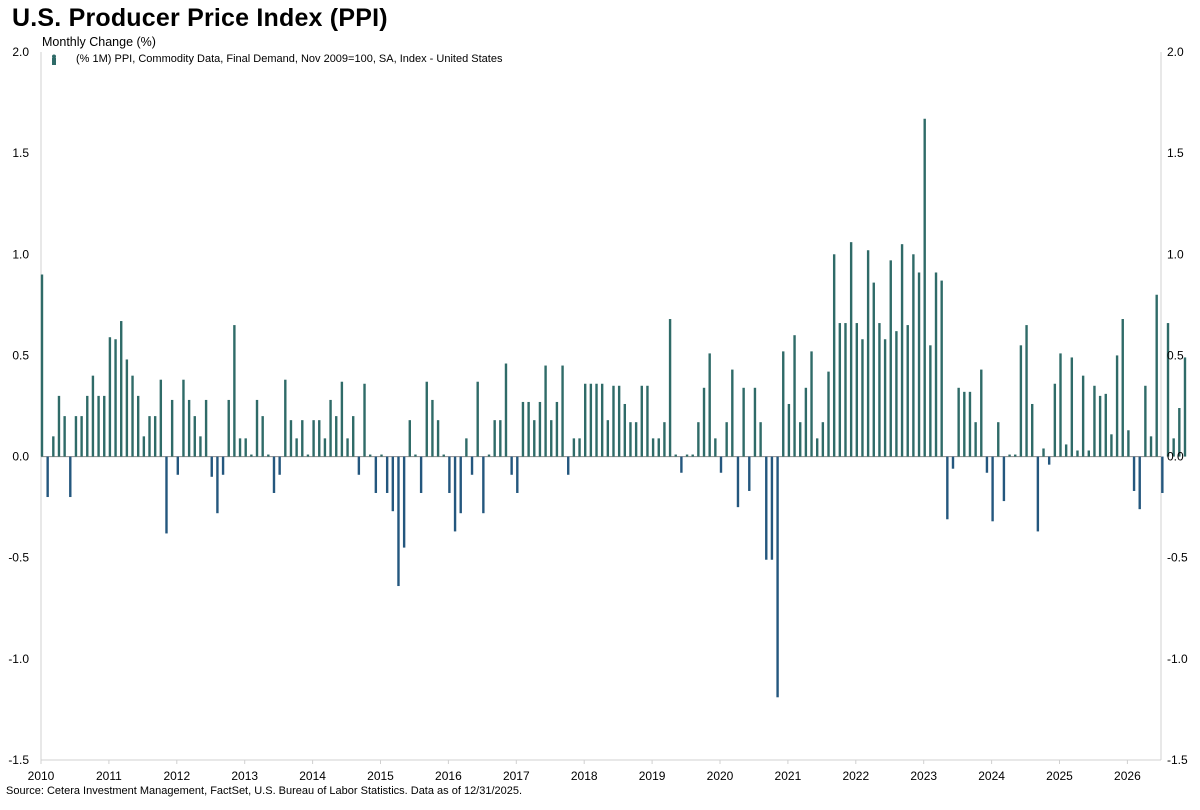  I want to click on y-tick-label-left: 0.0, so click(20, 457).